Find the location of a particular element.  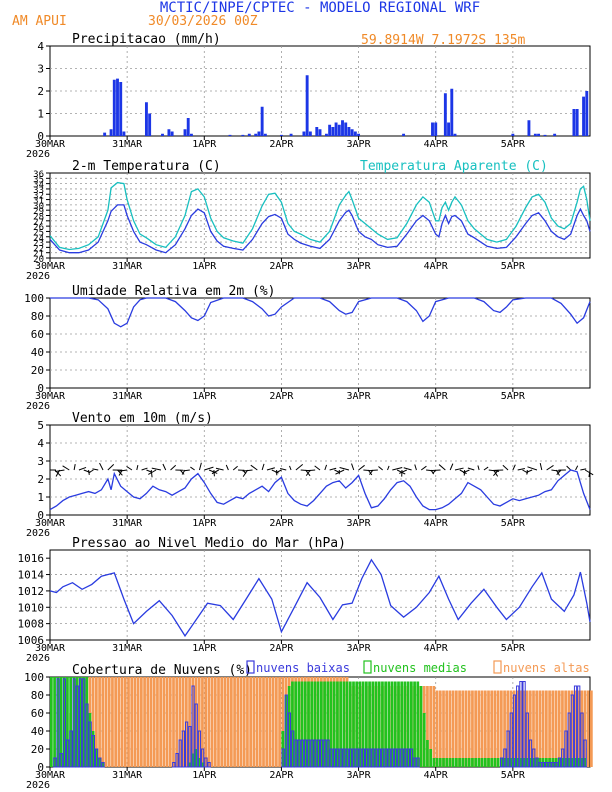

panel-title: Cobertura de Nuvens (%) is located at coordinates (162, 670).